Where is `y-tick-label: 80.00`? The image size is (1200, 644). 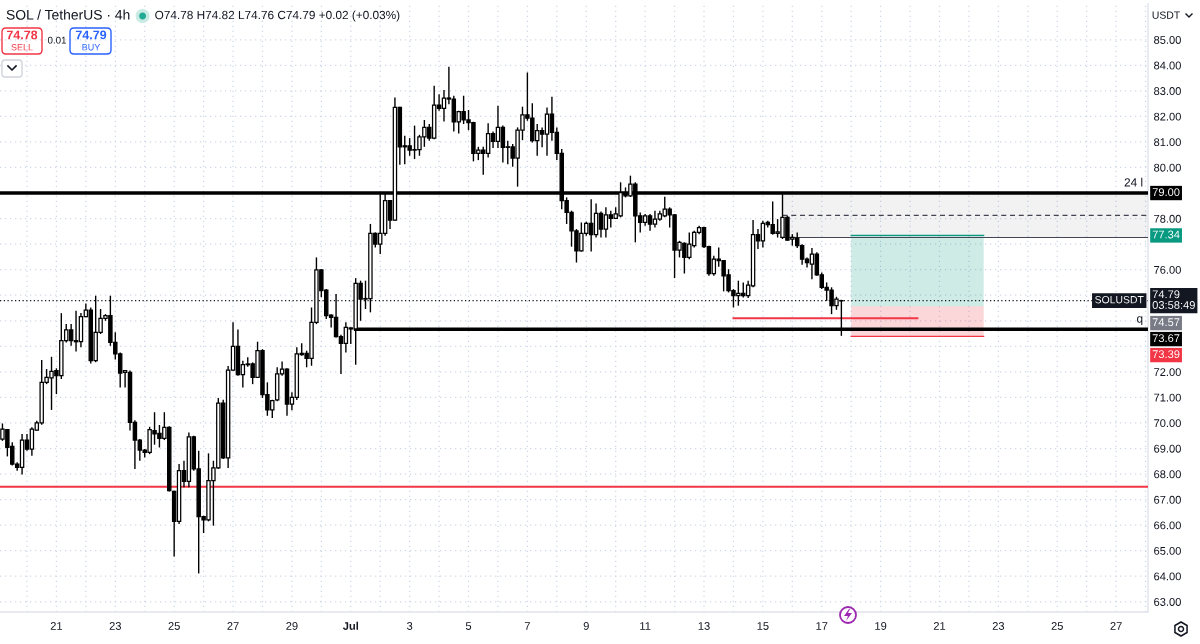 y-tick-label: 80.00 is located at coordinates (1167, 167).